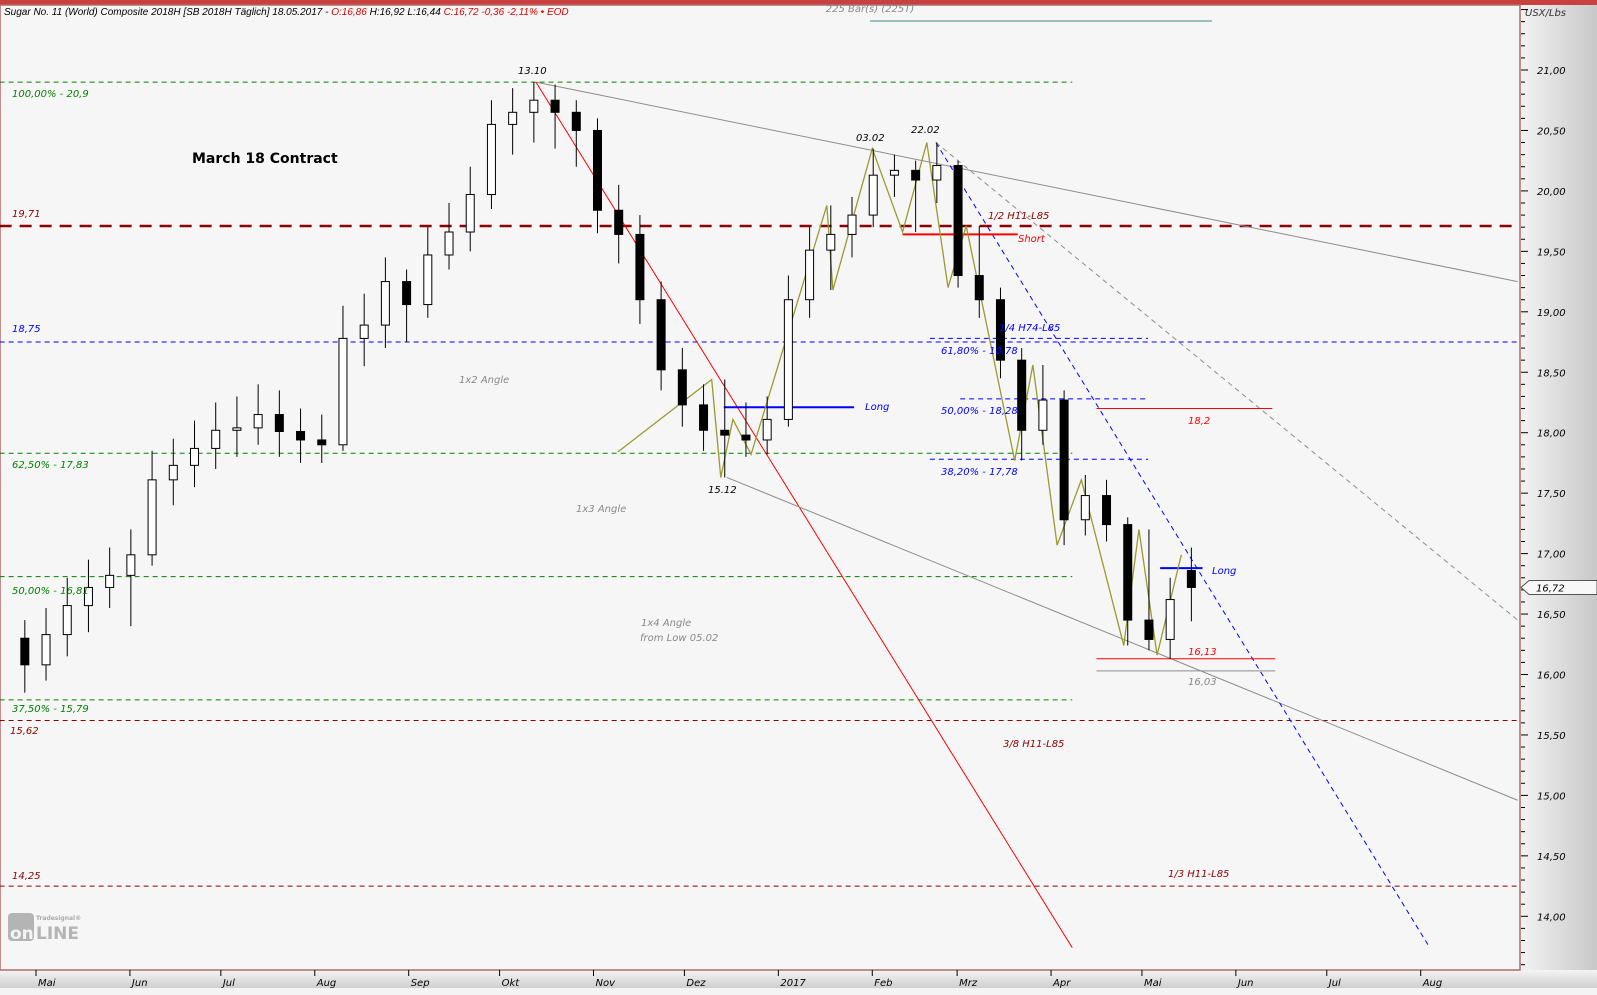  I want to click on x-axis-panel, so click(798, 979).